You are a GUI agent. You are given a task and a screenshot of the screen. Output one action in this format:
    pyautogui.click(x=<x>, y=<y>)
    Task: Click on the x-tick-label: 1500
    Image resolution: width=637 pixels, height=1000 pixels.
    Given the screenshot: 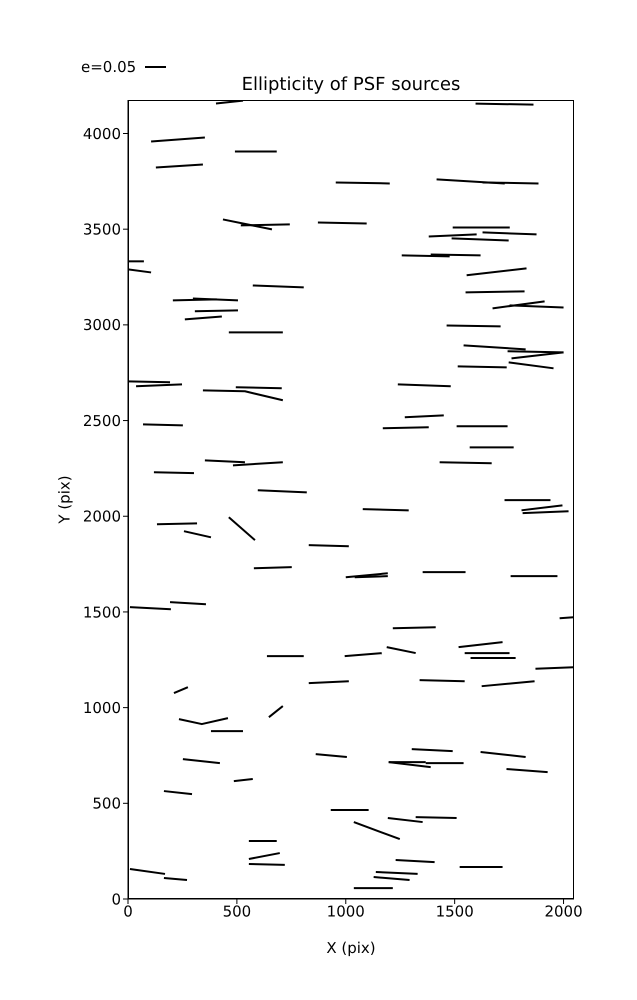 What is the action you would take?
    pyautogui.click(x=455, y=911)
    